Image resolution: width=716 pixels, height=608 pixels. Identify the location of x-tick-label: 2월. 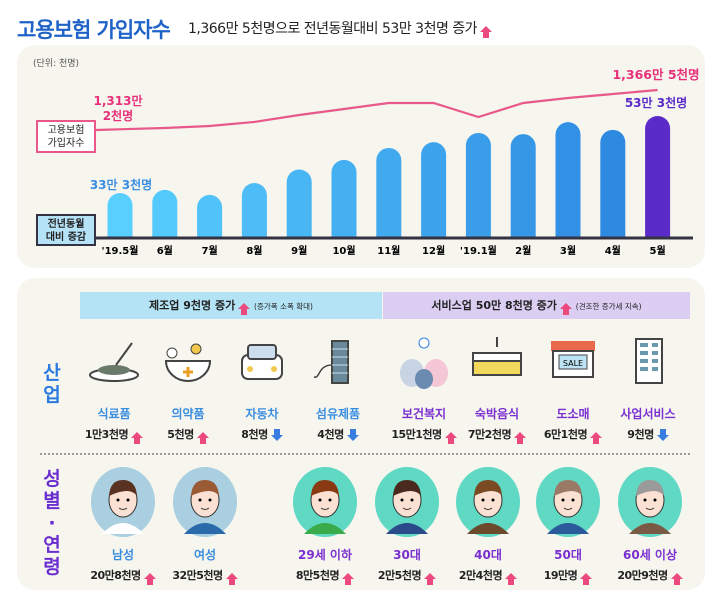
(523, 251).